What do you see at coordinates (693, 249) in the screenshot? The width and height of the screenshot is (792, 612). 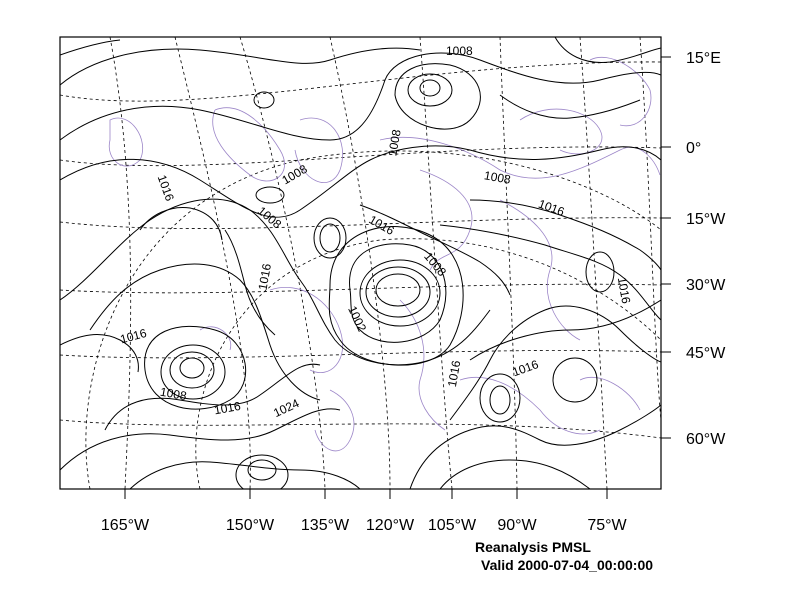 I see `right-axis: 15°E 0° 15°W 30°W 45°W 60°W` at bounding box center [693, 249].